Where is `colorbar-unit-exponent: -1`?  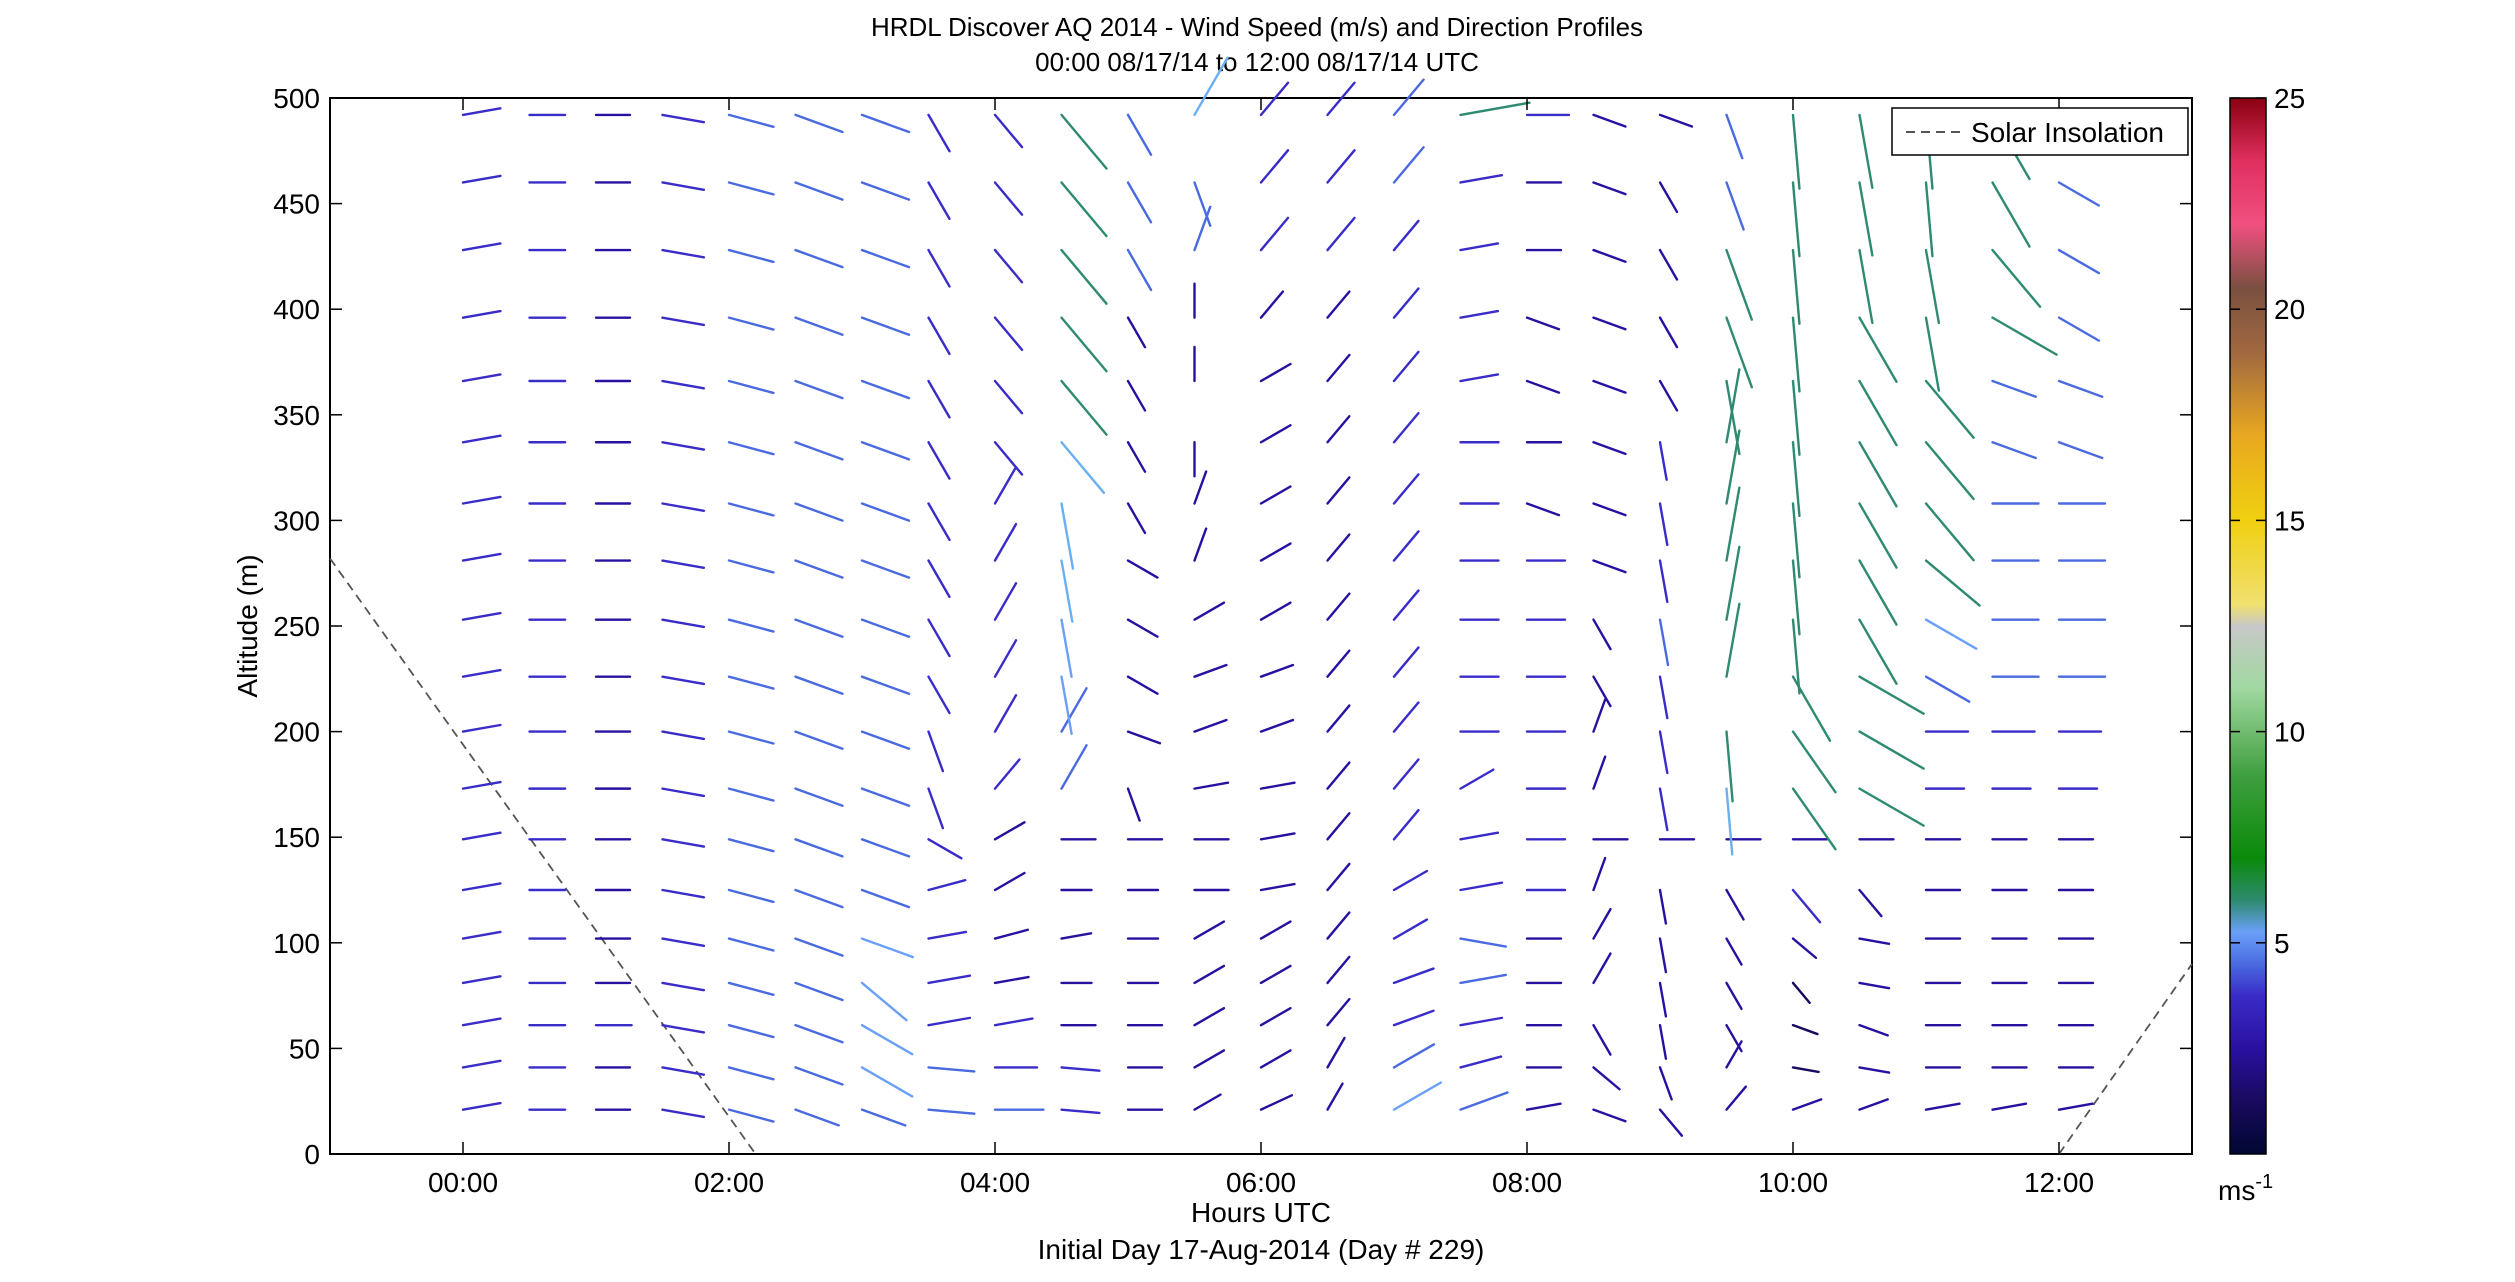 colorbar-unit-exponent: -1 is located at coordinates (2264, 1182).